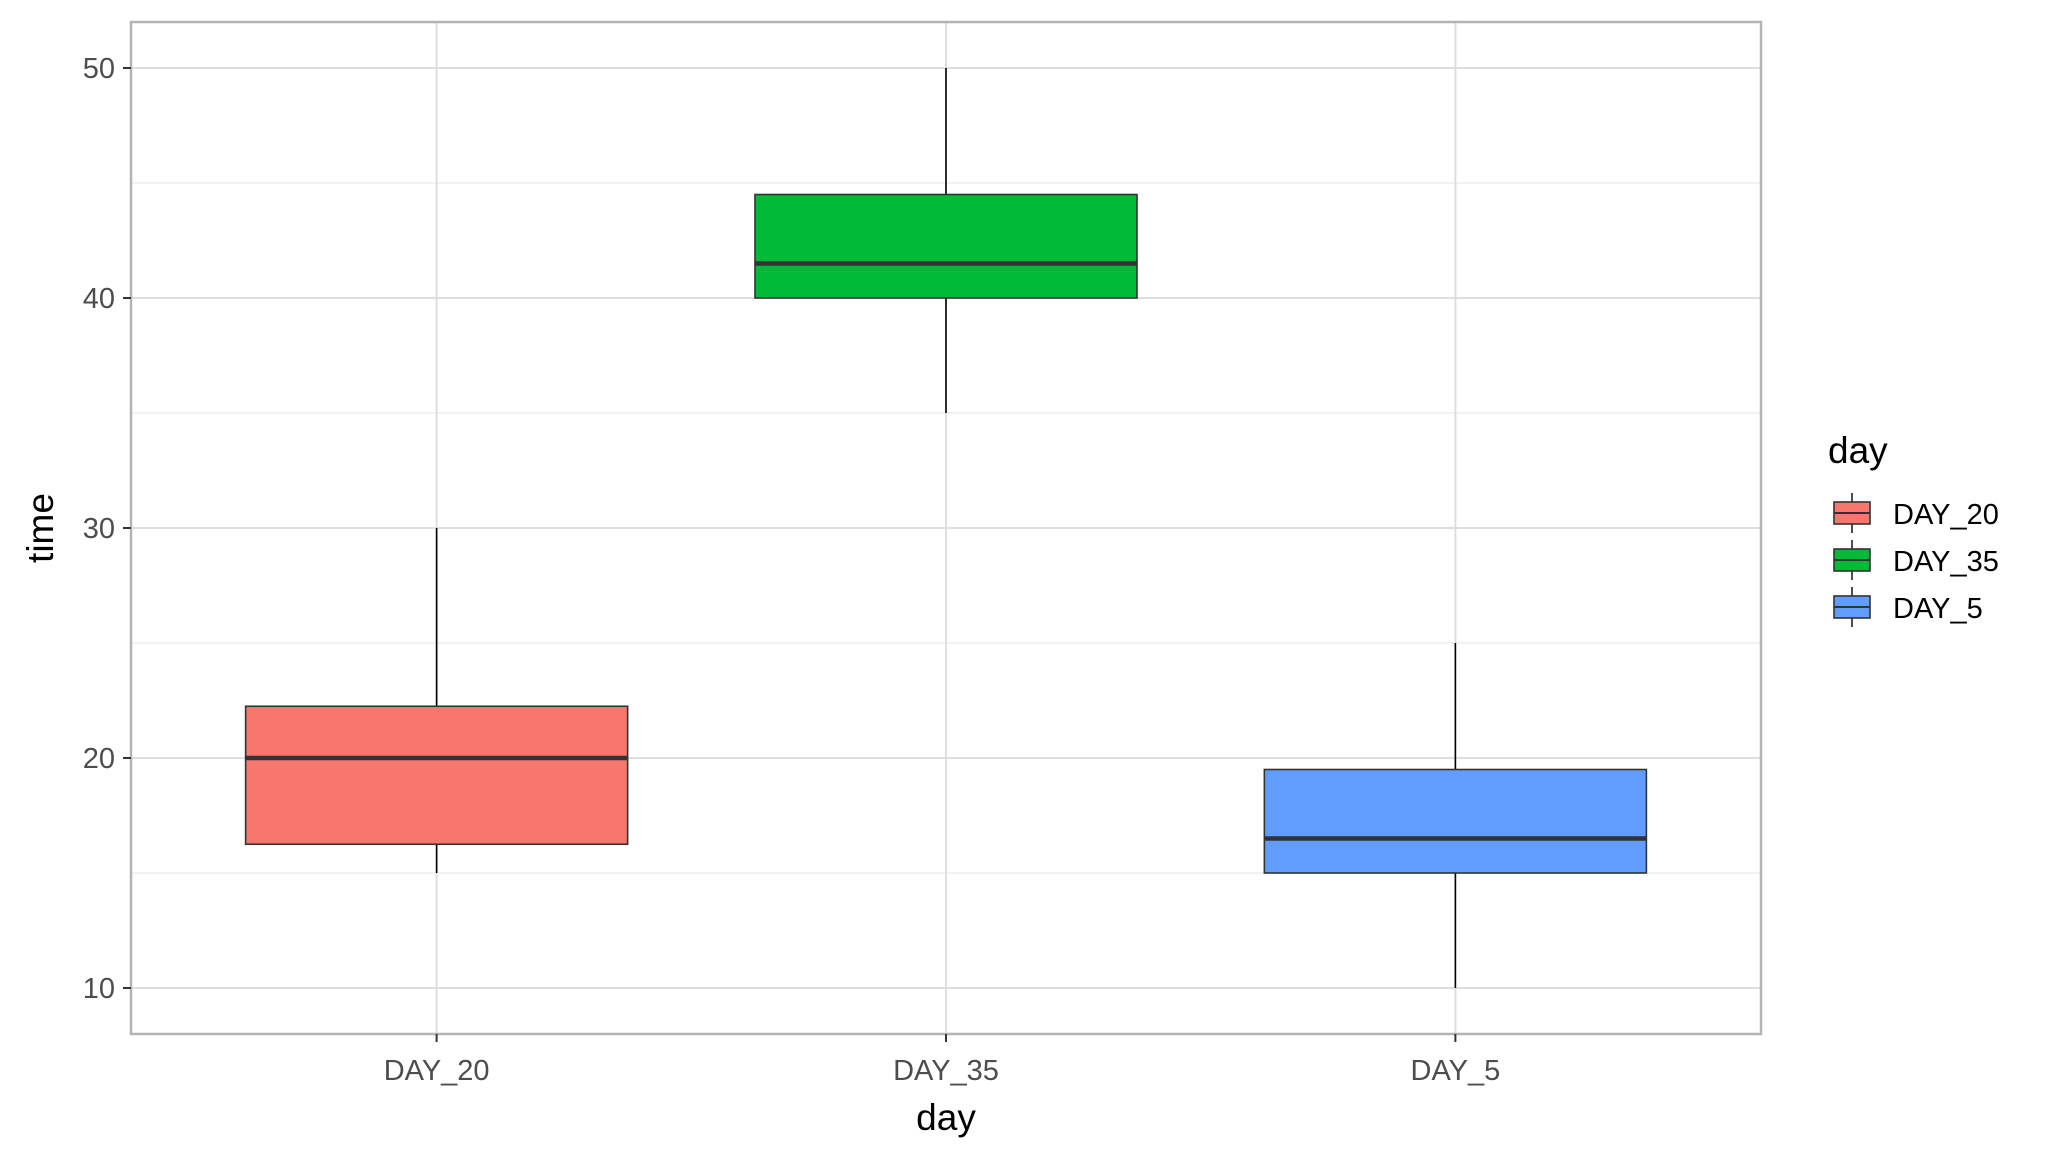 The image size is (2047, 1152). What do you see at coordinates (1946, 515) in the screenshot?
I see `legend-label: DAY_20` at bounding box center [1946, 515].